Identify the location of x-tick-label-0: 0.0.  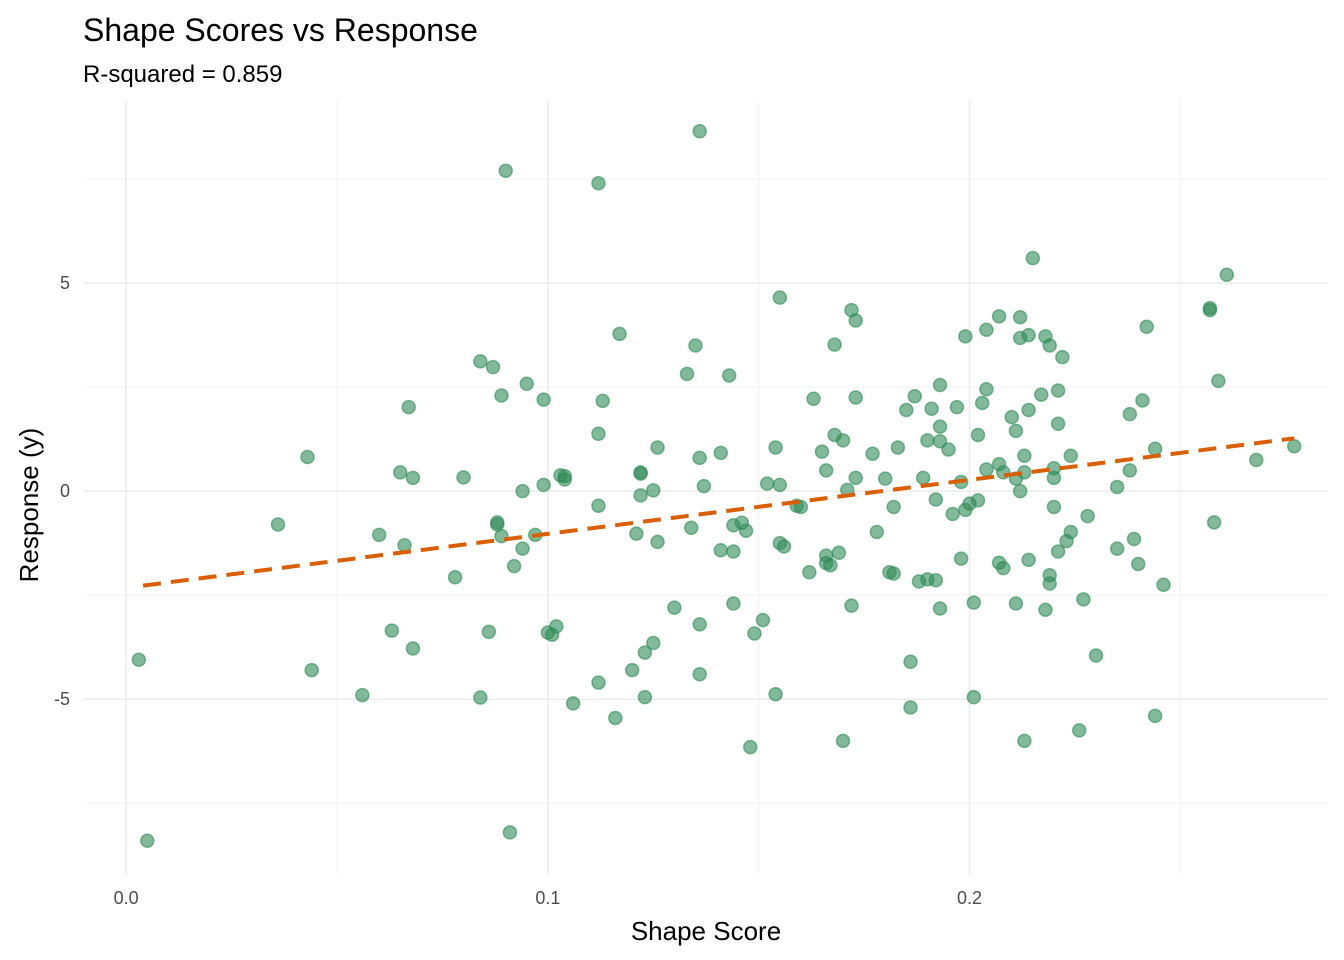
(126, 898).